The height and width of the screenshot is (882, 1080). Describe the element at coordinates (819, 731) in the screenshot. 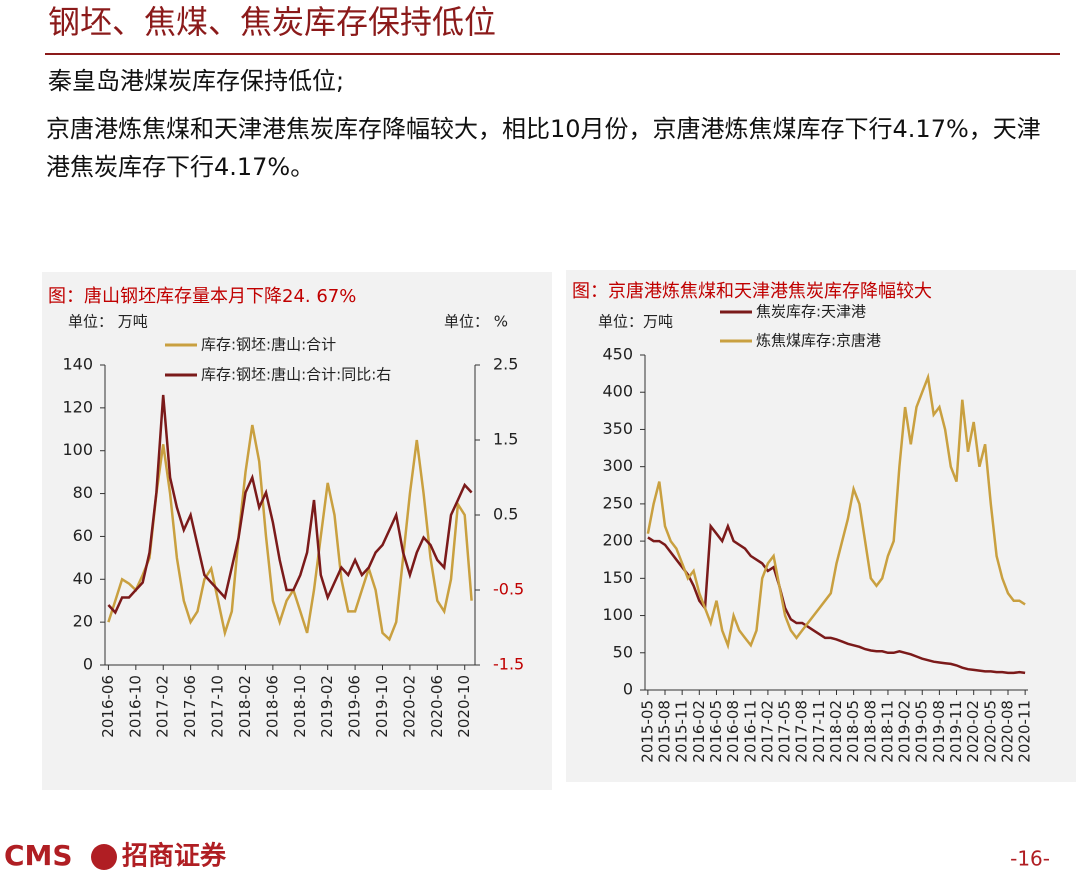

I see `x-tick-label: 2017-11` at that location.